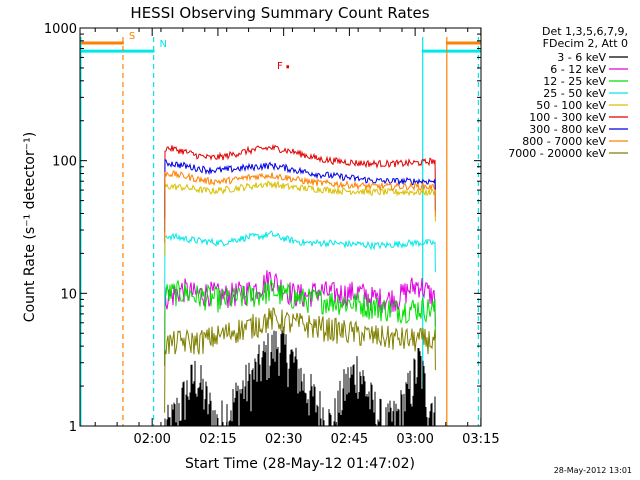 This screenshot has height=480, width=640. What do you see at coordinates (300, 268) in the screenshot?
I see `series-25-50keV` at bounding box center [300, 268].